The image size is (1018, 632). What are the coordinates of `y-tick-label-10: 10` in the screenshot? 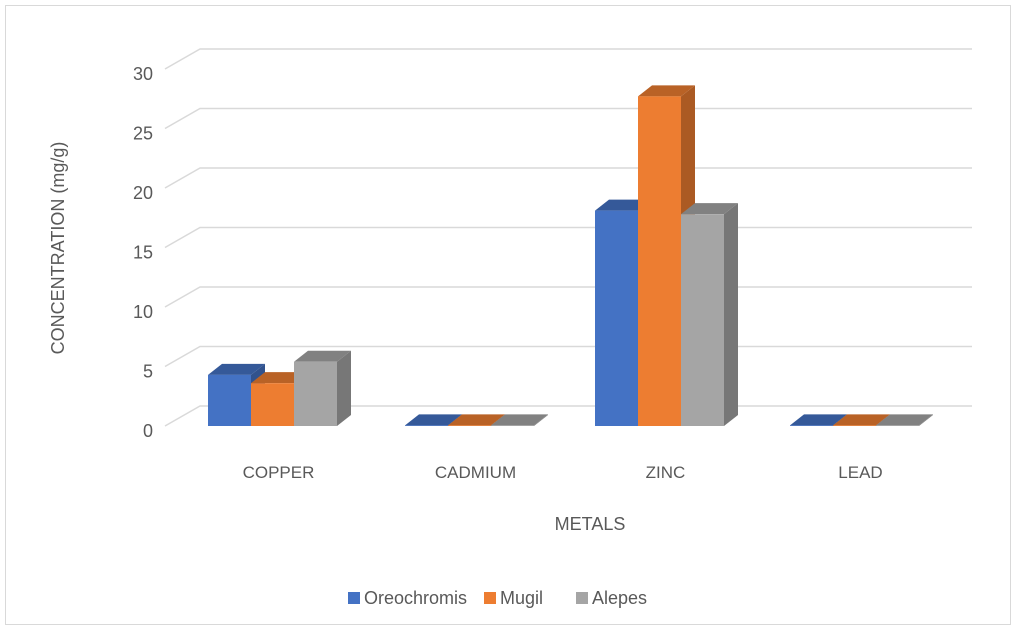 It's located at (143, 312).